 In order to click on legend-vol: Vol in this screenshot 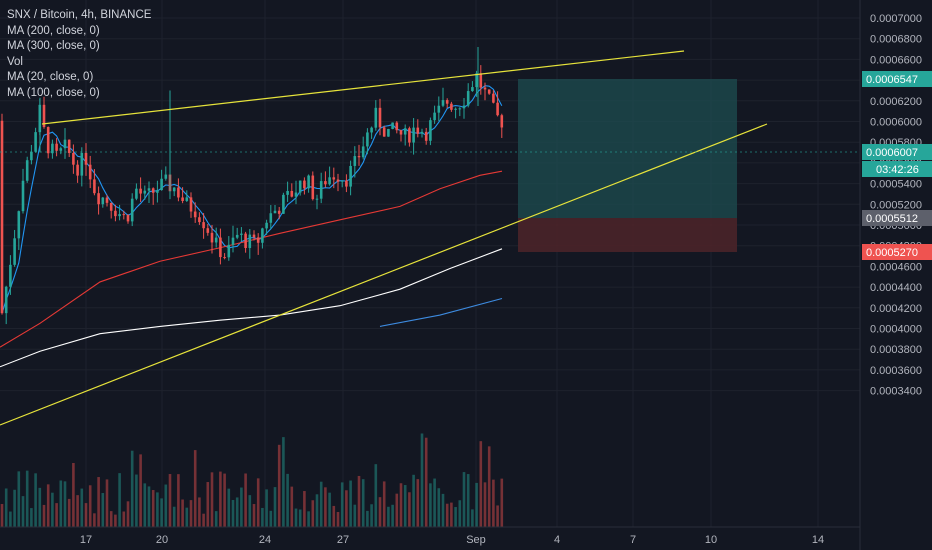, I will do `click(15, 61)`.